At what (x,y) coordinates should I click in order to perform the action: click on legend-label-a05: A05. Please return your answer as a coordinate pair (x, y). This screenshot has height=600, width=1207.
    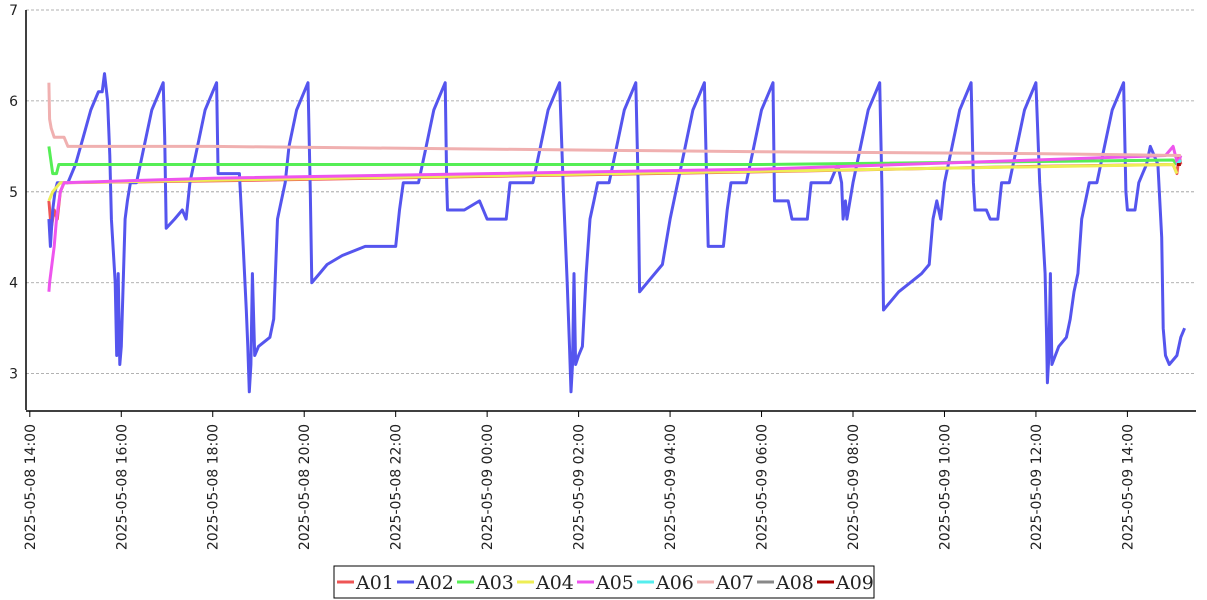
    Looking at the image, I should click on (614, 583).